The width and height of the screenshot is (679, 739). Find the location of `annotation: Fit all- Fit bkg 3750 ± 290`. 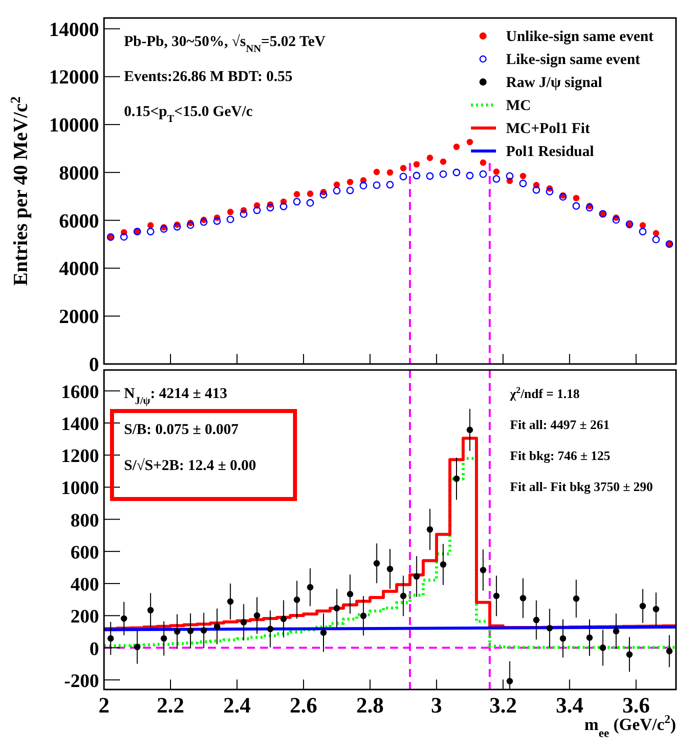

annotation: Fit all- Fit bkg 3750 ± 290 is located at coordinates (581, 486).